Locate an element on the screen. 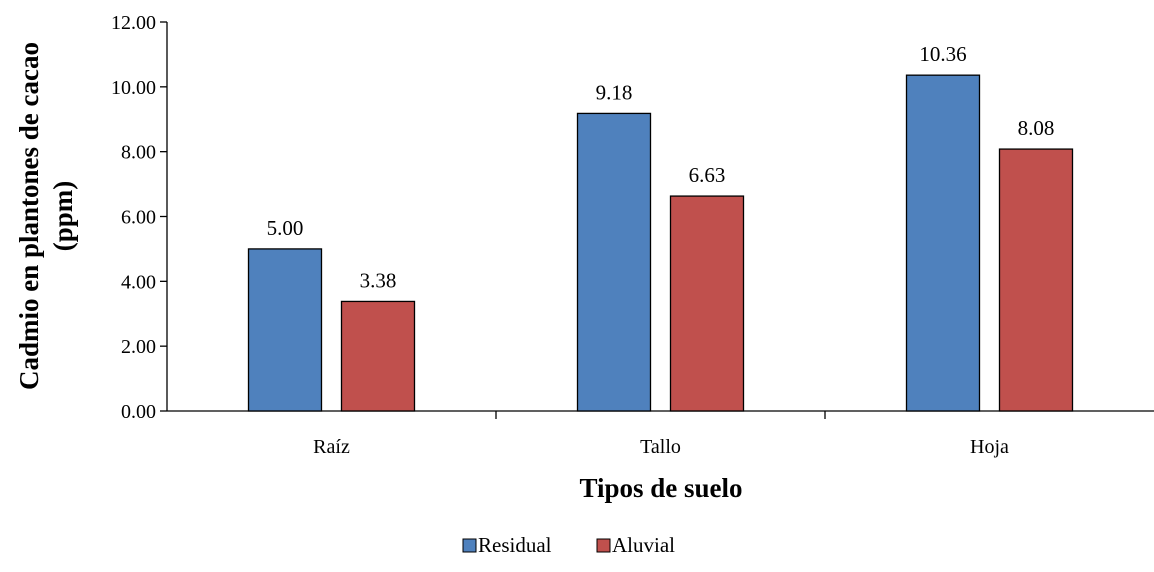 The width and height of the screenshot is (1154, 572). bar-aluvial-raíz is located at coordinates (378, 356).